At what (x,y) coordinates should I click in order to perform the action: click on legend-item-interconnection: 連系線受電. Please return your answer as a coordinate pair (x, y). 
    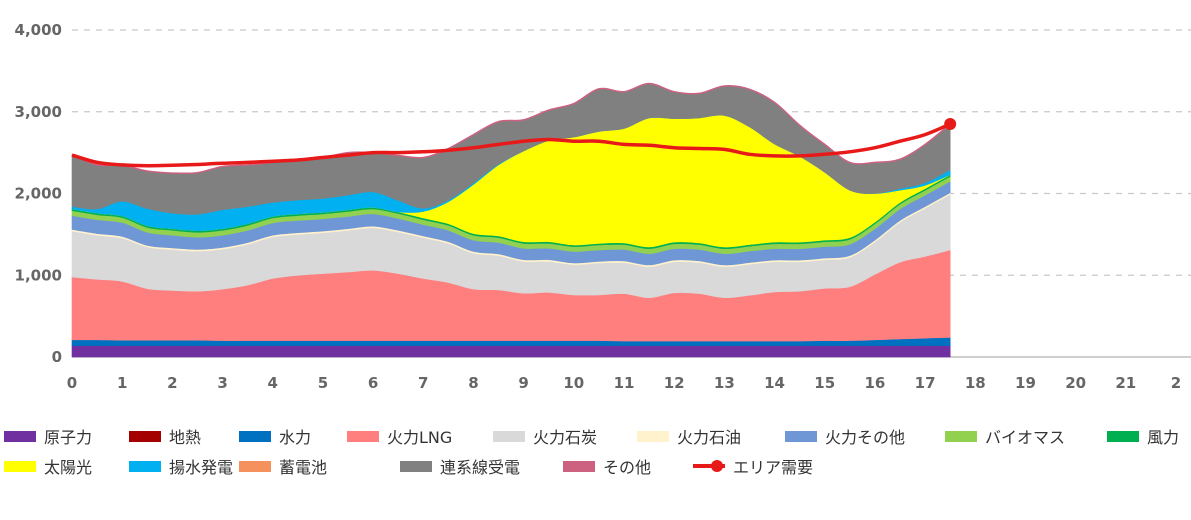
    Looking at the image, I should click on (460, 466).